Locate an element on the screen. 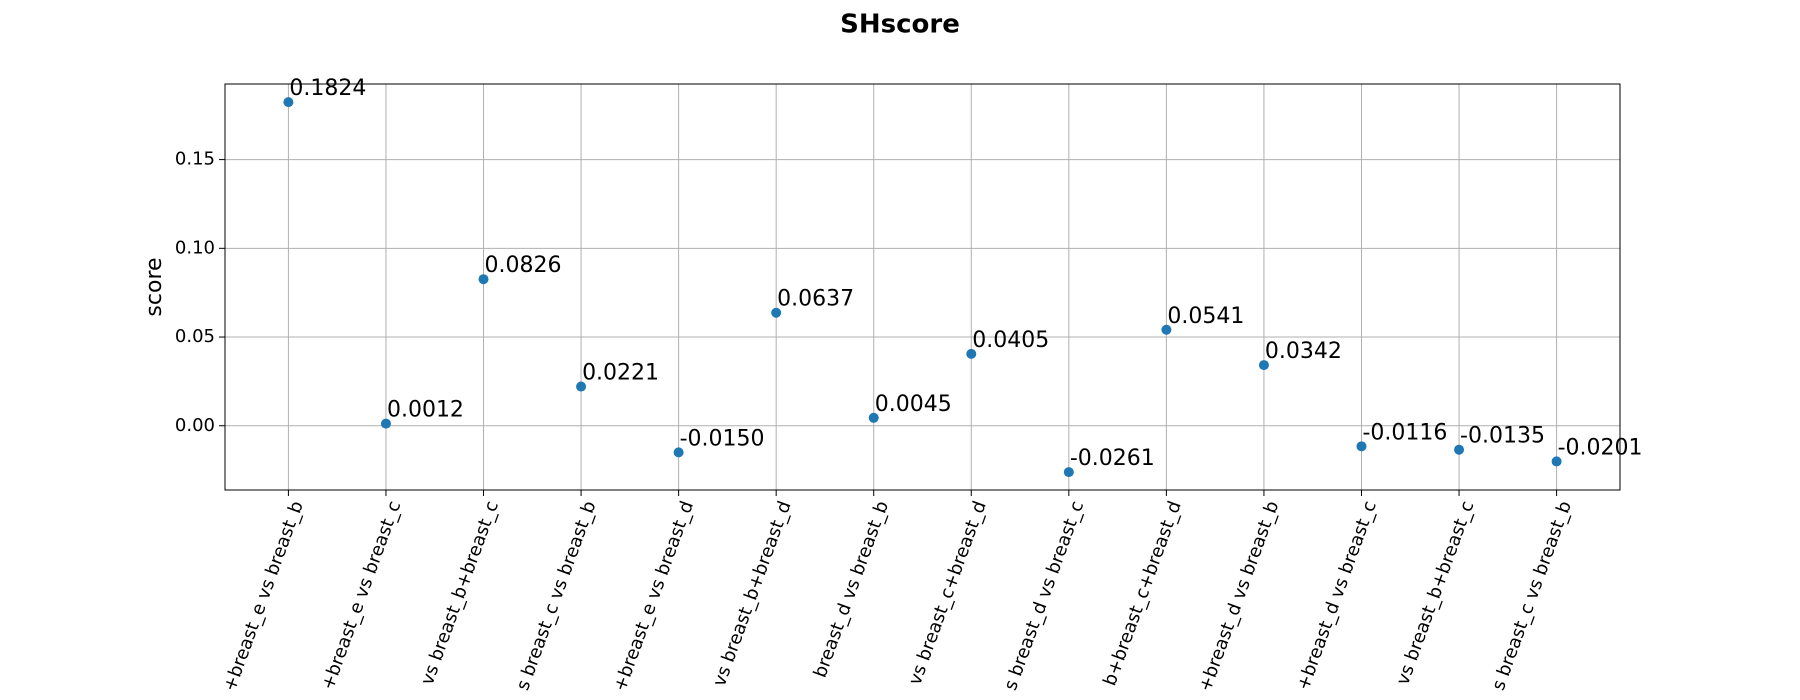 This screenshot has width=1800, height=700. y-tick-label: 0.15 is located at coordinates (195, 159).